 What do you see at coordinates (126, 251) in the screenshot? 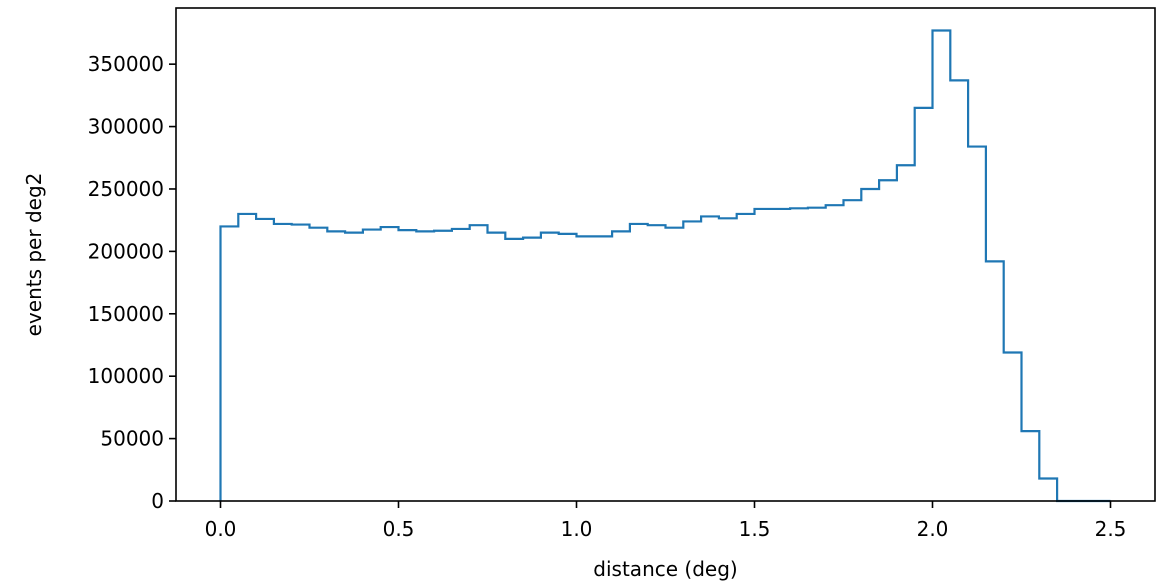
I see `y-tick-label: 200000` at bounding box center [126, 251].